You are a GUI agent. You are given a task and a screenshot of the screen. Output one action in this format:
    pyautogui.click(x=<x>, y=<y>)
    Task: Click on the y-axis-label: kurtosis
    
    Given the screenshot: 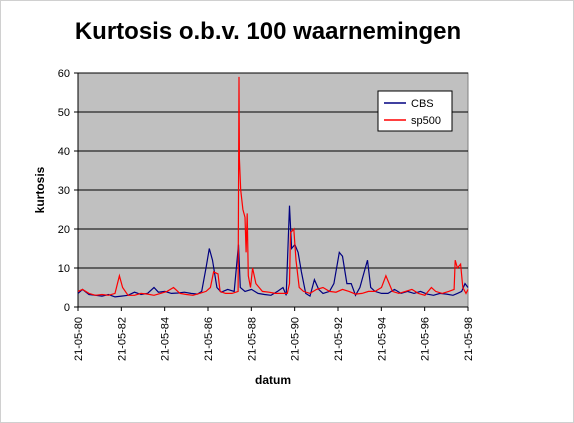 What is the action you would take?
    pyautogui.click(x=40, y=189)
    